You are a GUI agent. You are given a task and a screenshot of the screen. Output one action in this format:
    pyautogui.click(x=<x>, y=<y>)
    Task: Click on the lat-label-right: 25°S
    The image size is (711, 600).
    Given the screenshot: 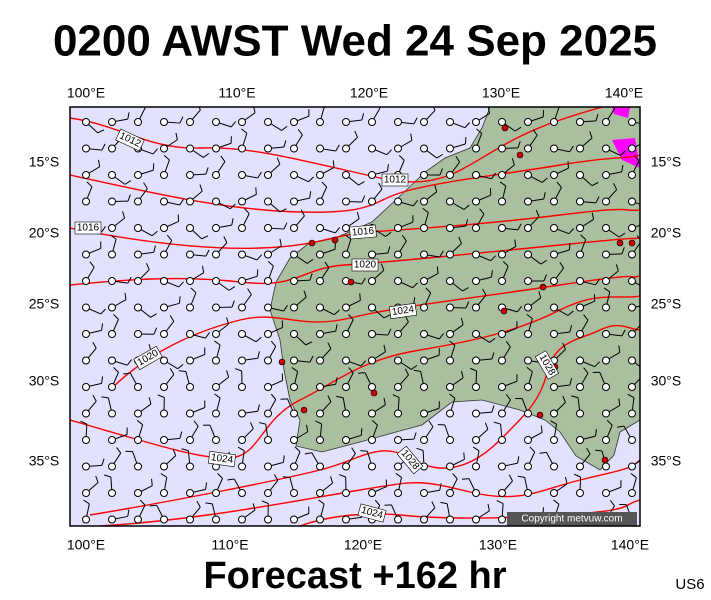 What is the action you would take?
    pyautogui.click(x=666, y=304)
    